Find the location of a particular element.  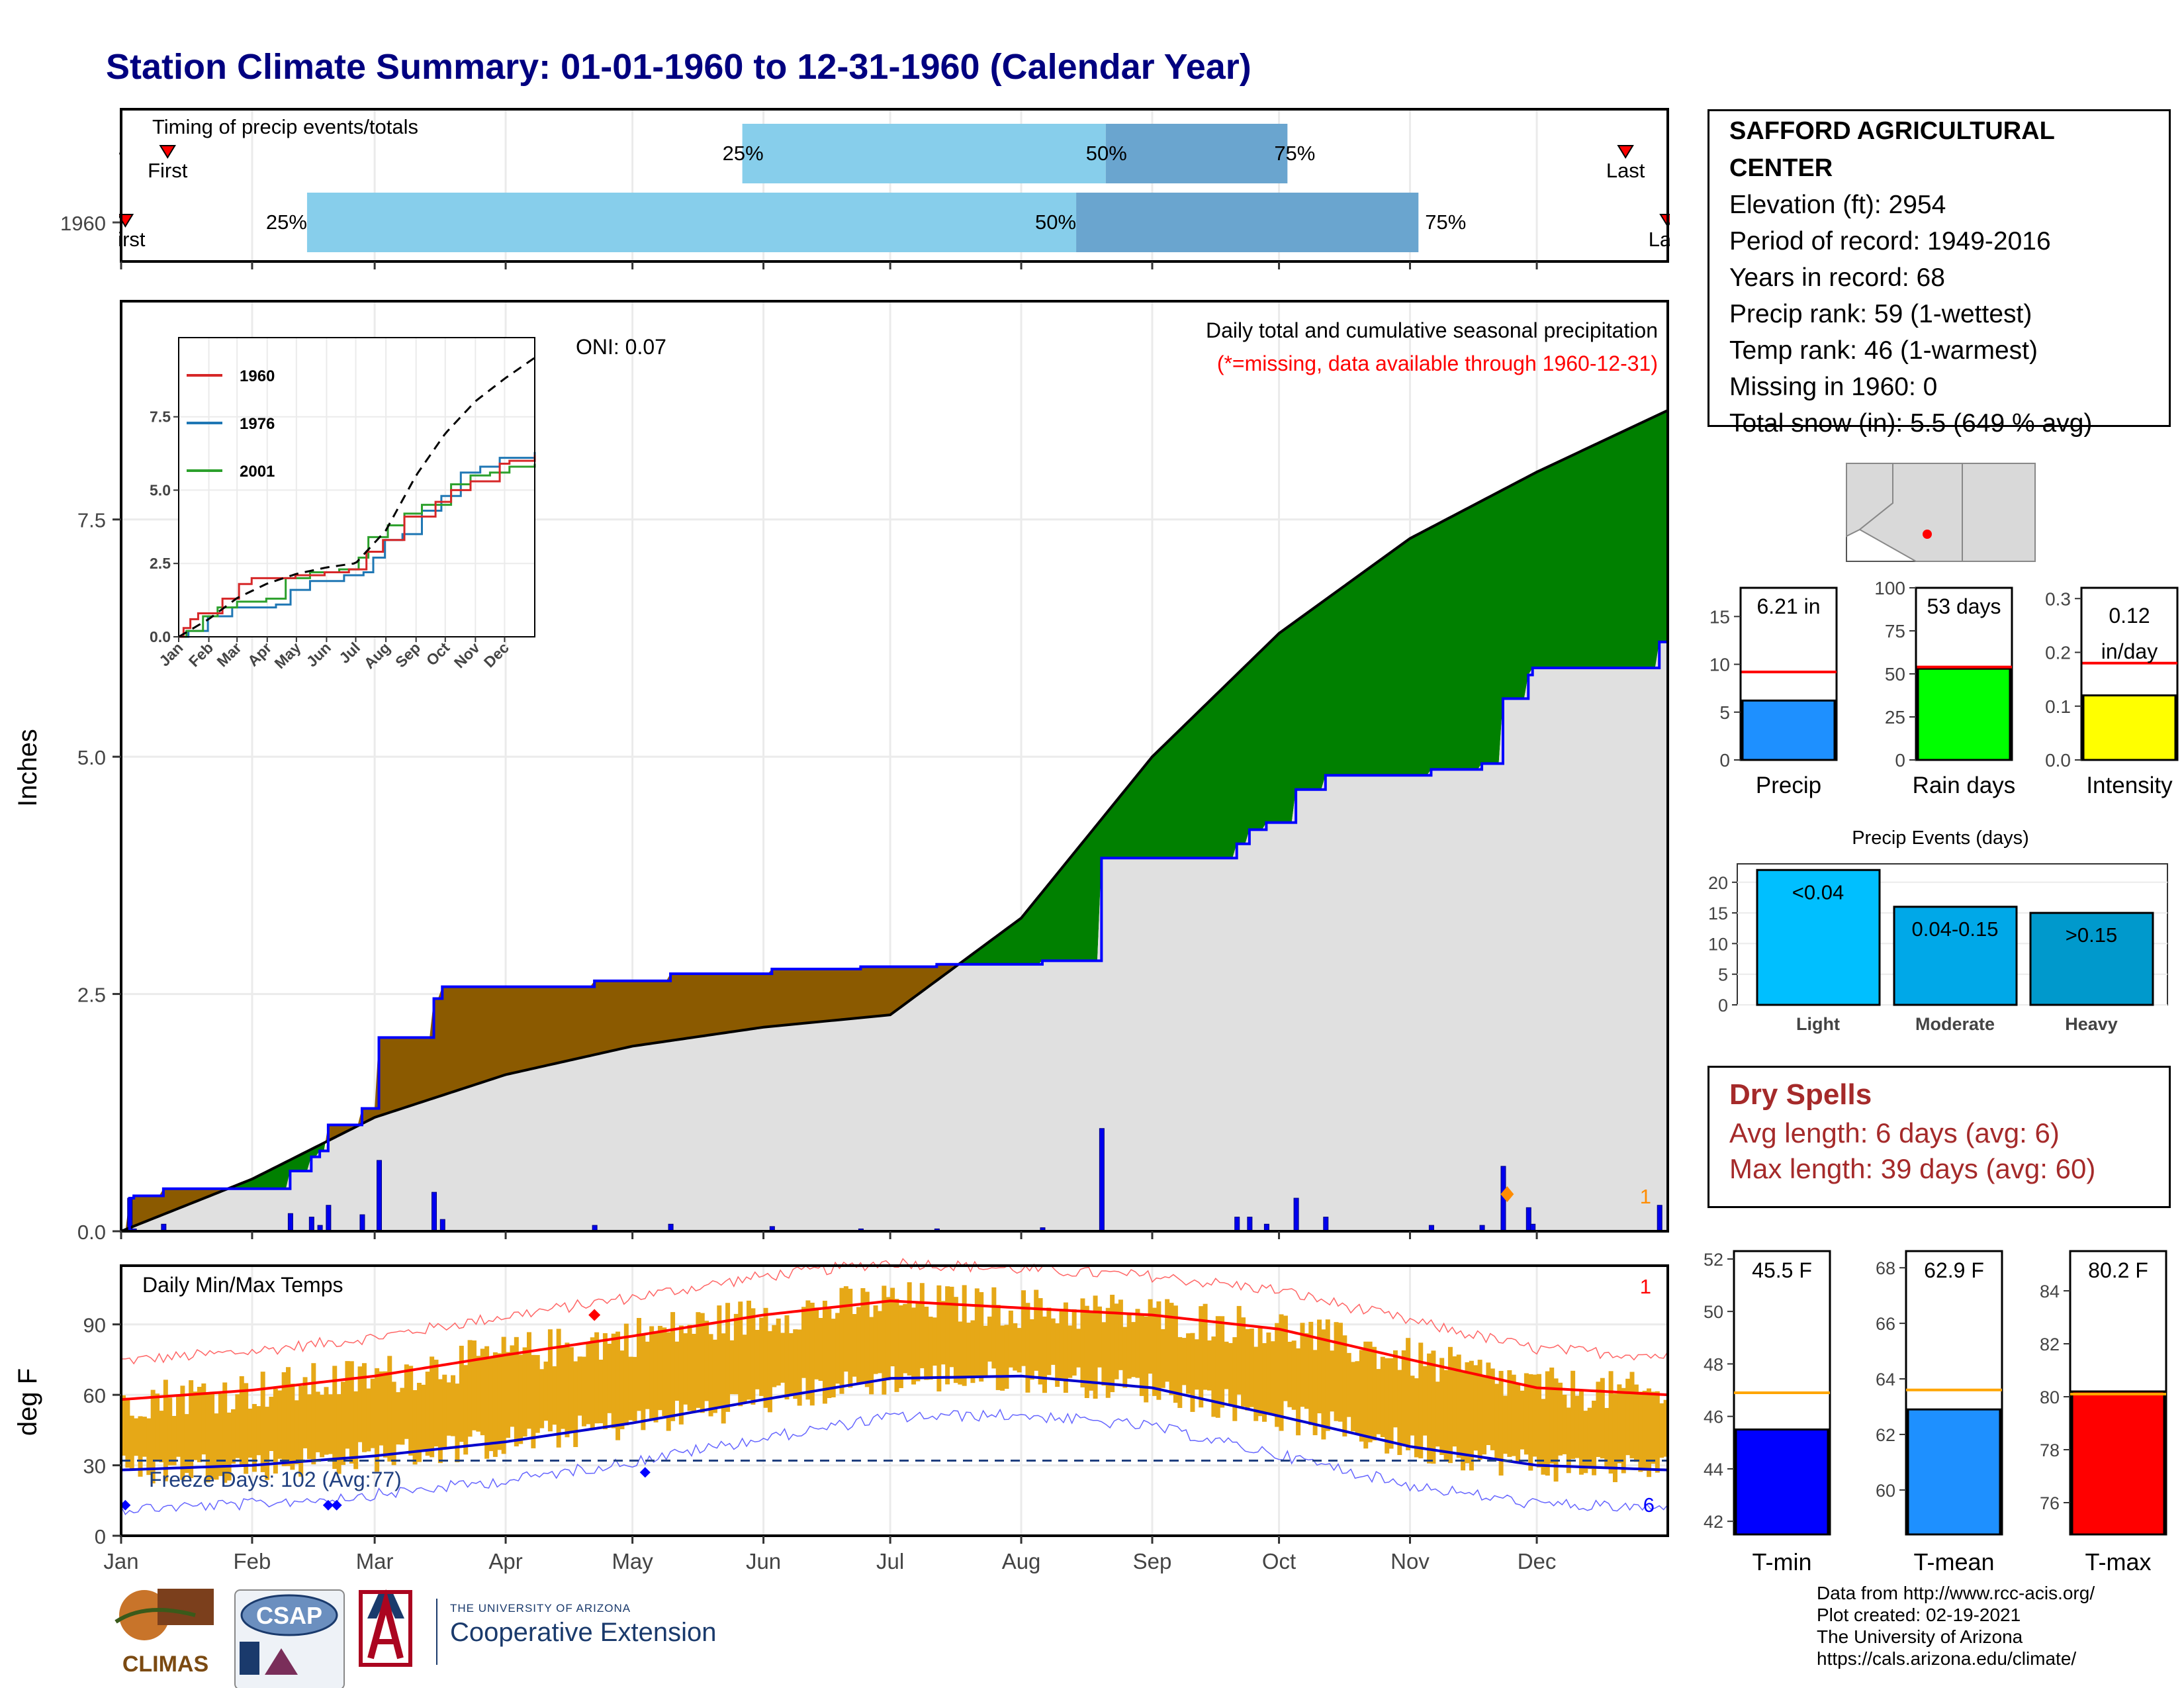

inset-line-1960 is located at coordinates (358, 546).